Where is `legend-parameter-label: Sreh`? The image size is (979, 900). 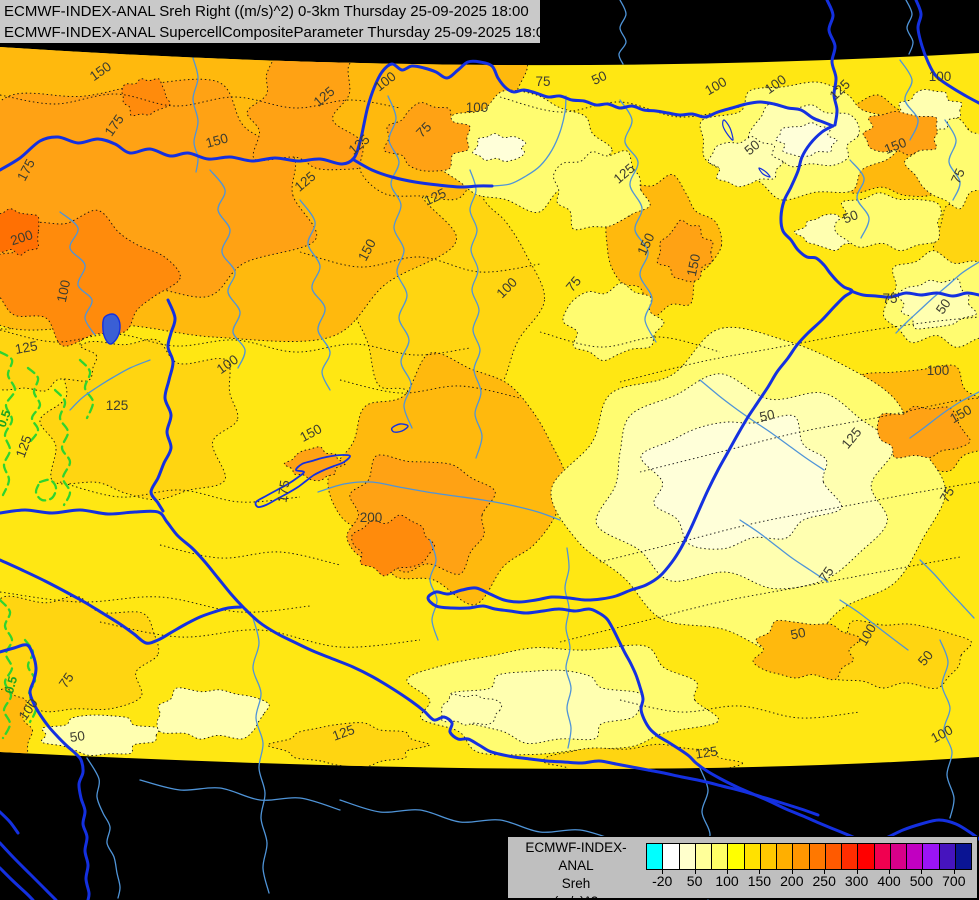
legend-parameter-label: Sreh is located at coordinates (576, 883).